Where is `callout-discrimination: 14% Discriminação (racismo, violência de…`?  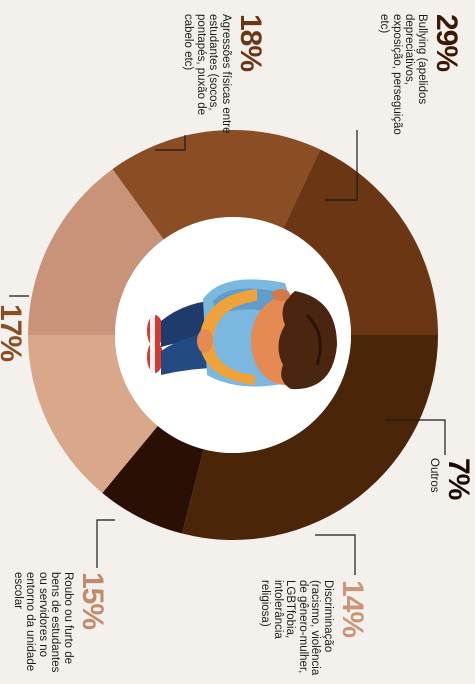
callout-discrimination: 14% Discriminação (racismo, violência de… is located at coordinates (314, 632).